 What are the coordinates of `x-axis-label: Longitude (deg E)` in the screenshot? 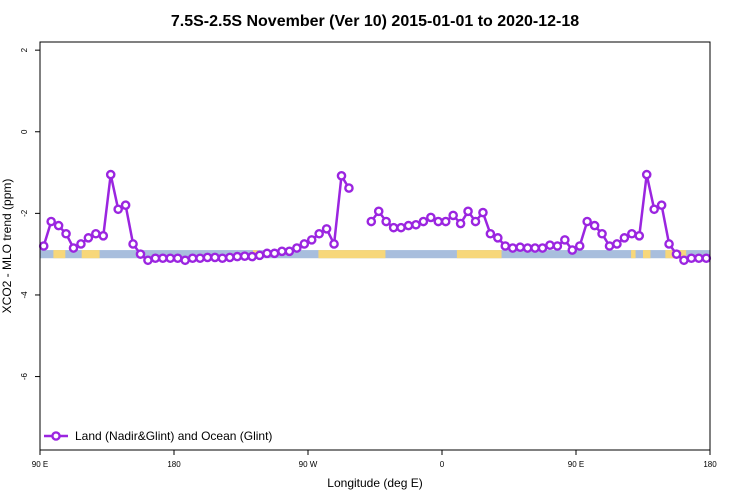 It's located at (374, 483).